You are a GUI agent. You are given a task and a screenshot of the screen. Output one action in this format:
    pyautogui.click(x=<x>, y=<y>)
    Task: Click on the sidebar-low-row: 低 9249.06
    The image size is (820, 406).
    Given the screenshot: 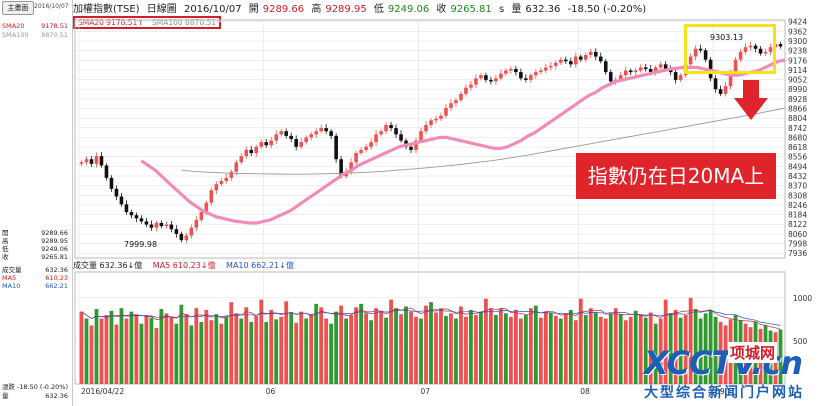 What is the action you would take?
    pyautogui.click(x=35, y=249)
    